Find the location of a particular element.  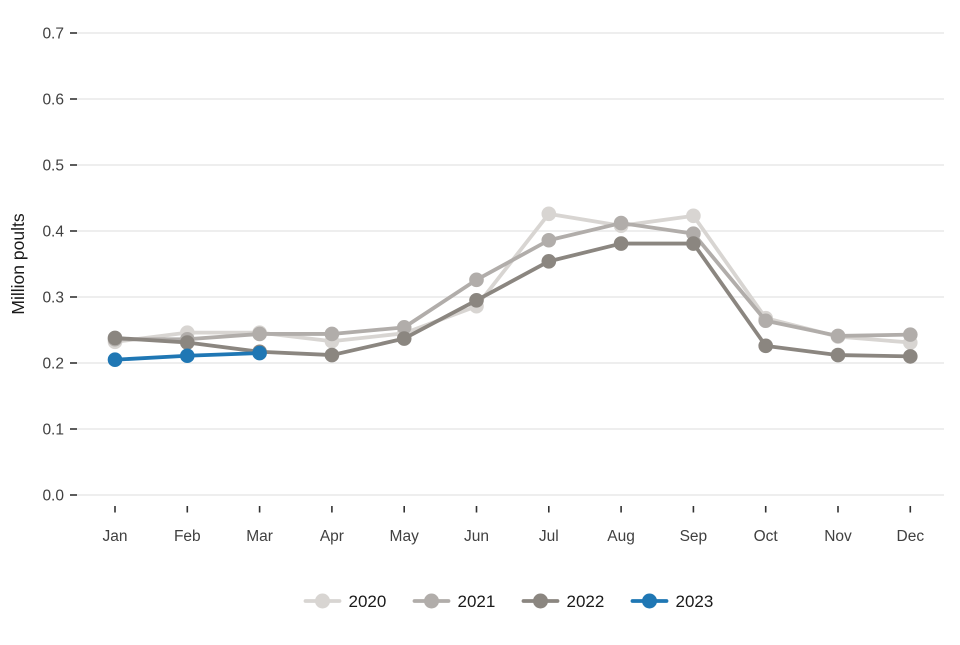

y-axis-tick-label: 0.3 is located at coordinates (53, 298).